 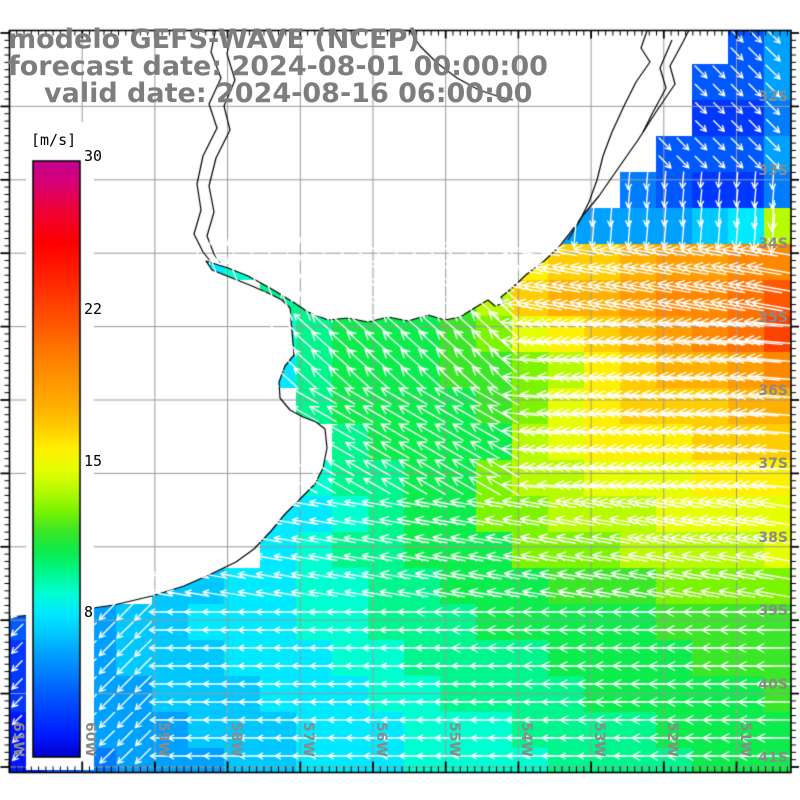 What do you see at coordinates (235, 739) in the screenshot?
I see `lon-label: 58W` at bounding box center [235, 739].